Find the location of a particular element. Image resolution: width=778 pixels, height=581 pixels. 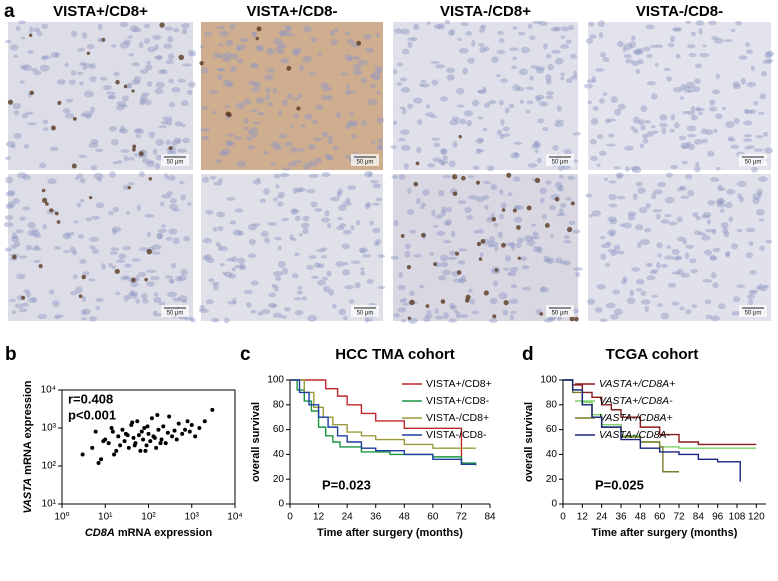

column-header: VISTA-/CD8+ is located at coordinates (485, 11).